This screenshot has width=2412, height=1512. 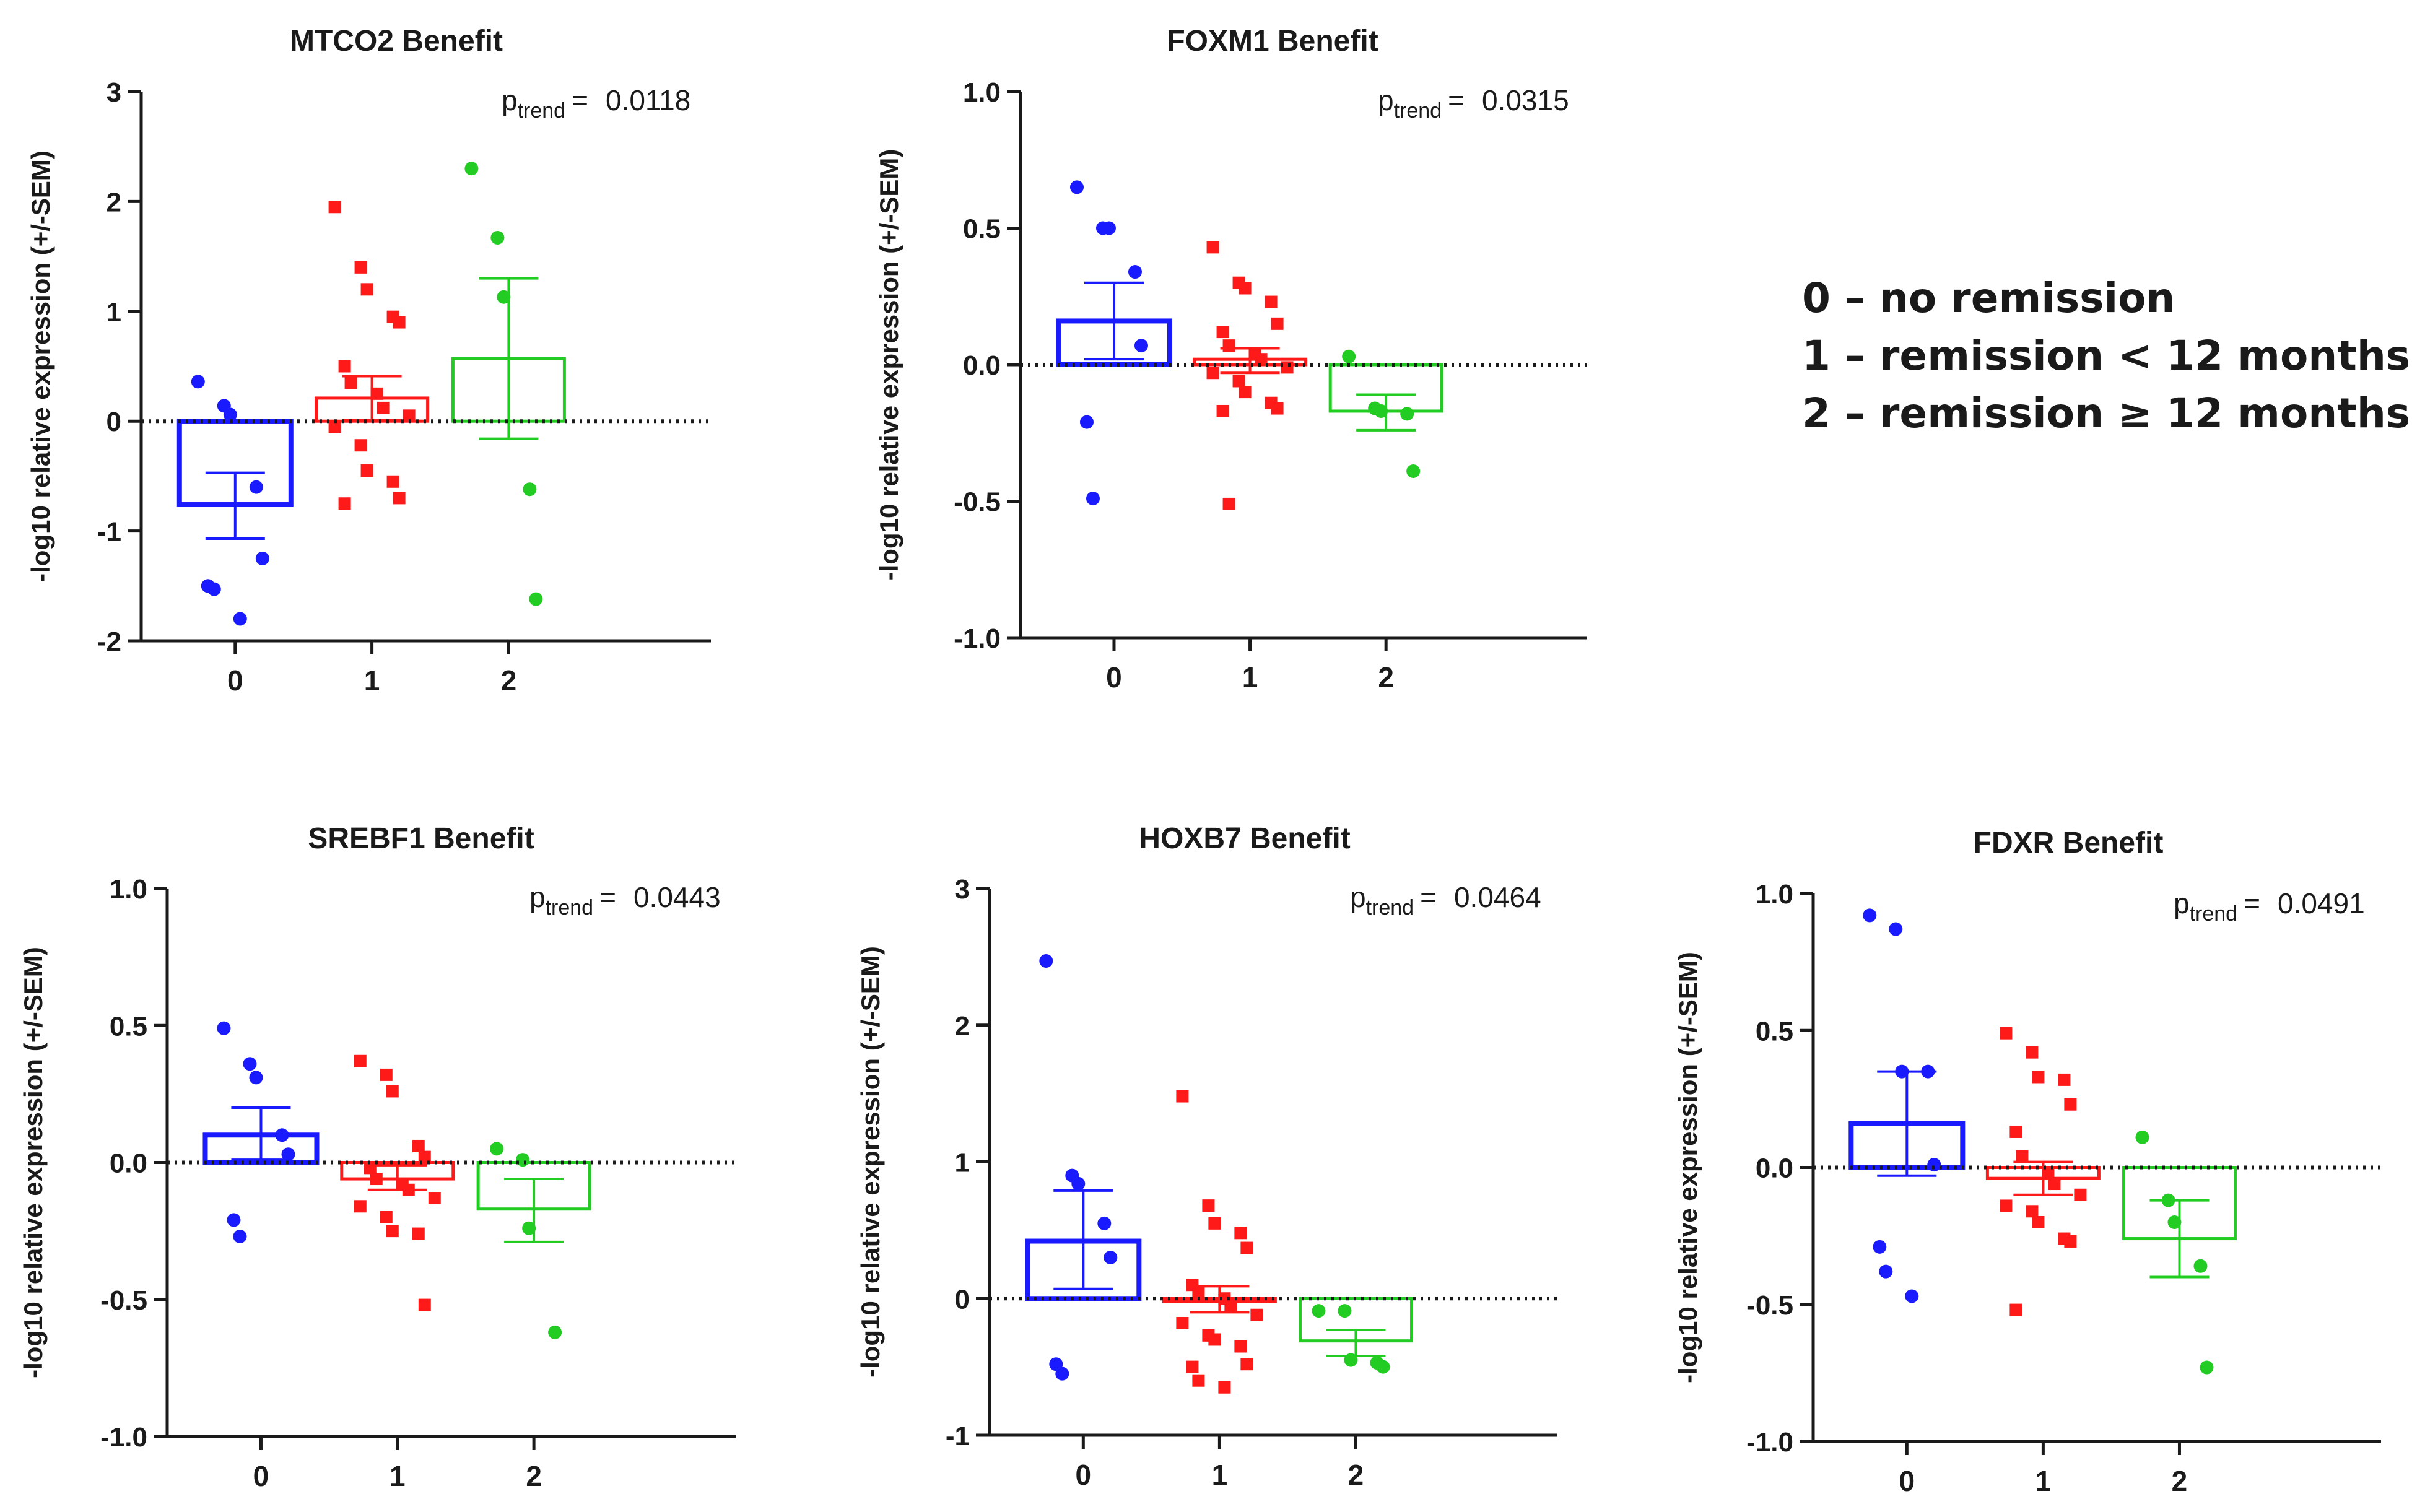 I want to click on y-tick-label: -1.0, so click(x=977, y=639).